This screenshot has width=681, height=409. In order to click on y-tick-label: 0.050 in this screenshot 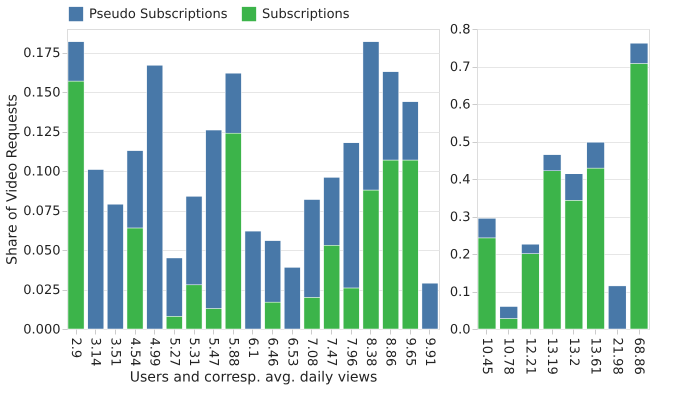, I will do `click(41, 251)`.